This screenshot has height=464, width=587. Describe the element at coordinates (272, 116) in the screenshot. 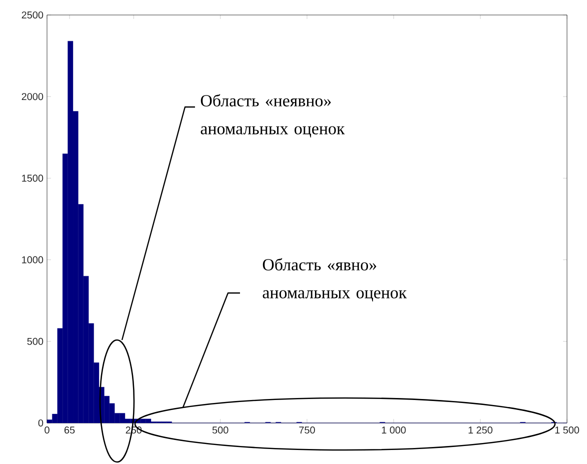

I see `annotation: Область «неявно» аномальных оценок` at that location.